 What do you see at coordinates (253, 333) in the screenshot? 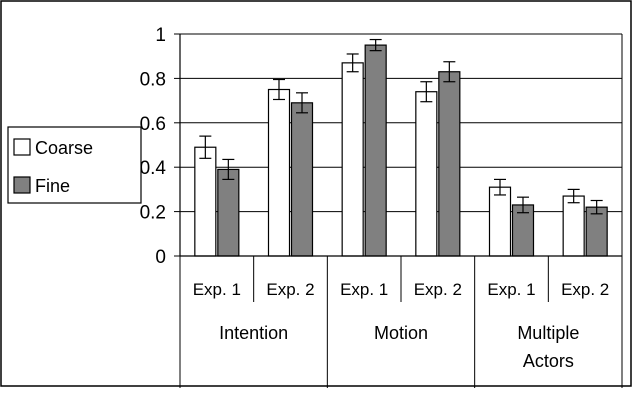
I see `x-group-label: Intention` at bounding box center [253, 333].